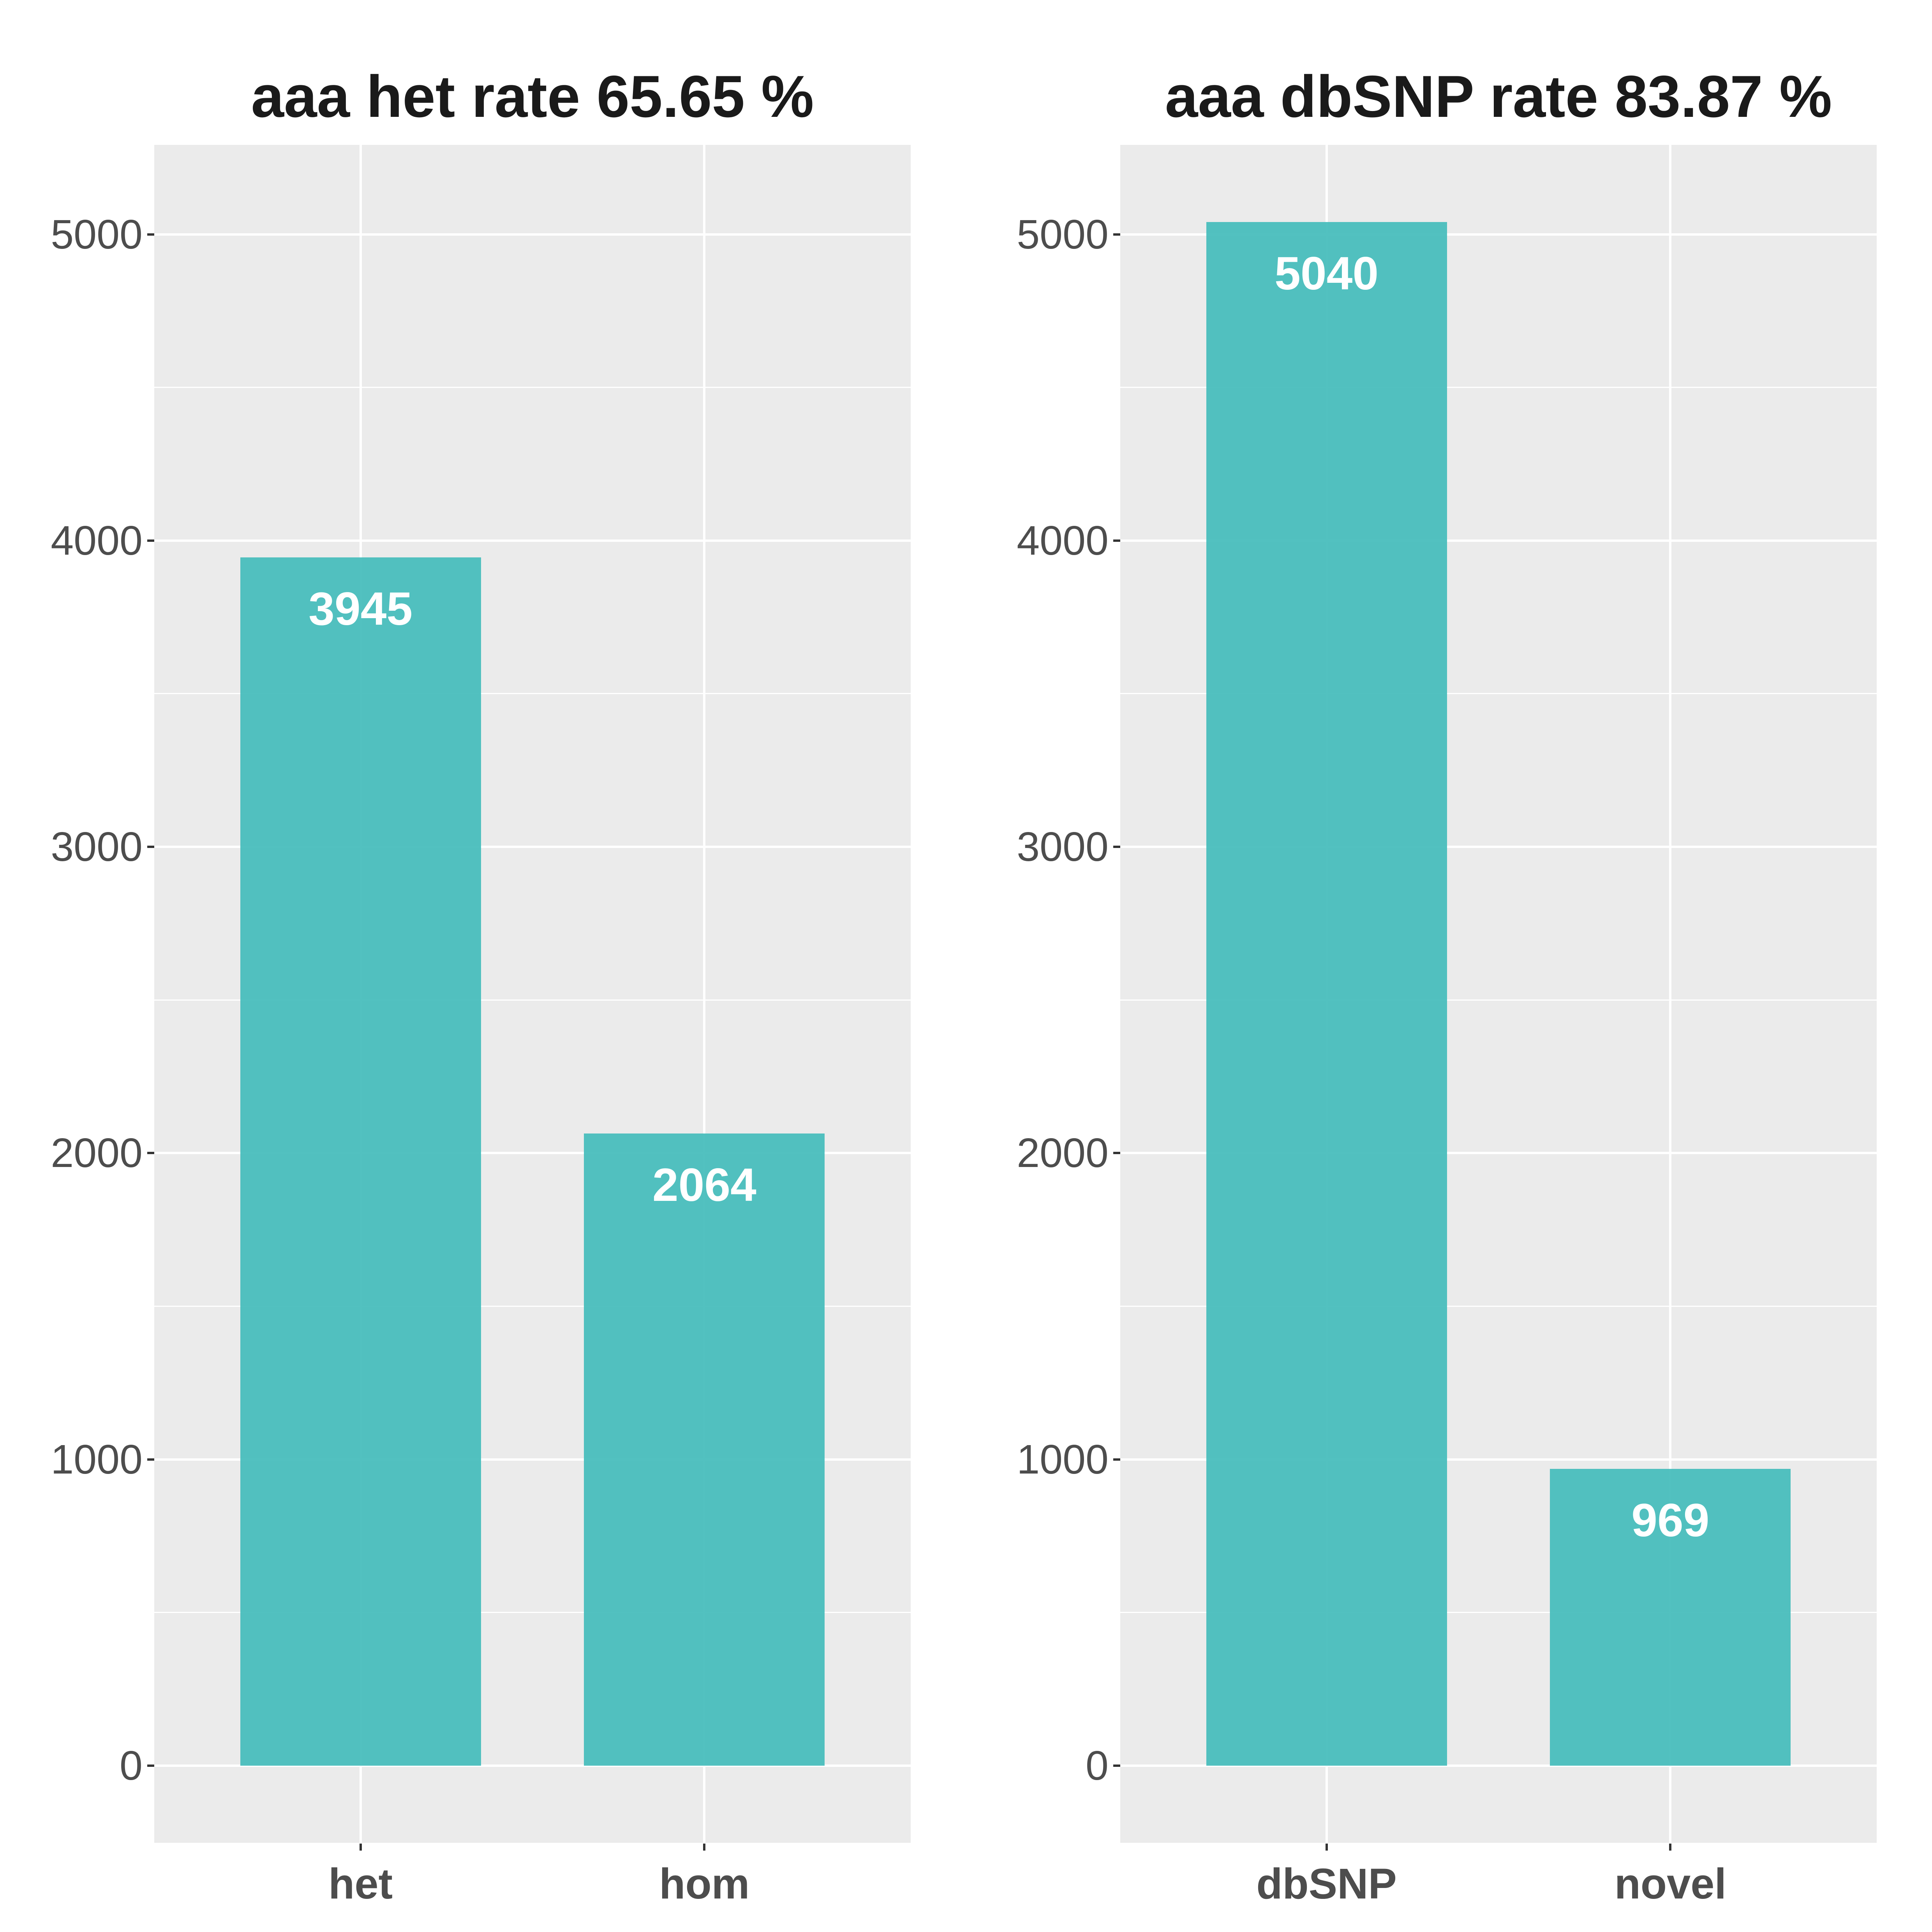 The width and height of the screenshot is (1932, 1932). I want to click on bar-het, so click(360, 1161).